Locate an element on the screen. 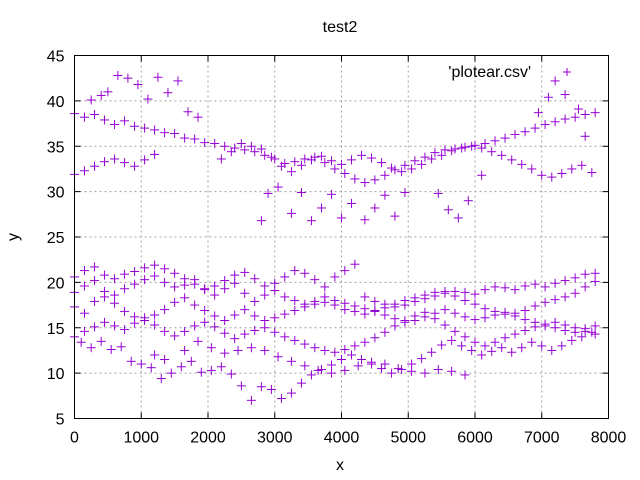 The height and width of the screenshot is (480, 640). y-axis-label: y is located at coordinates (13, 237).